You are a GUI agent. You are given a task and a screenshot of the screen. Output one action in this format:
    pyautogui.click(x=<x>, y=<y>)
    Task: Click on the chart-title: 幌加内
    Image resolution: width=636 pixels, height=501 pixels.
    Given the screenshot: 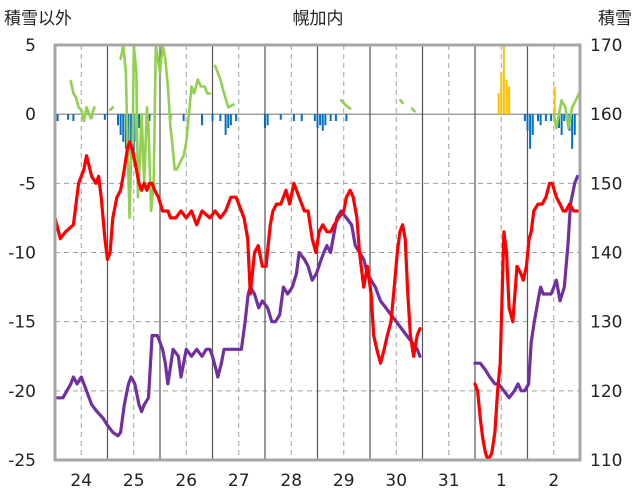 What is the action you would take?
    pyautogui.click(x=318, y=19)
    